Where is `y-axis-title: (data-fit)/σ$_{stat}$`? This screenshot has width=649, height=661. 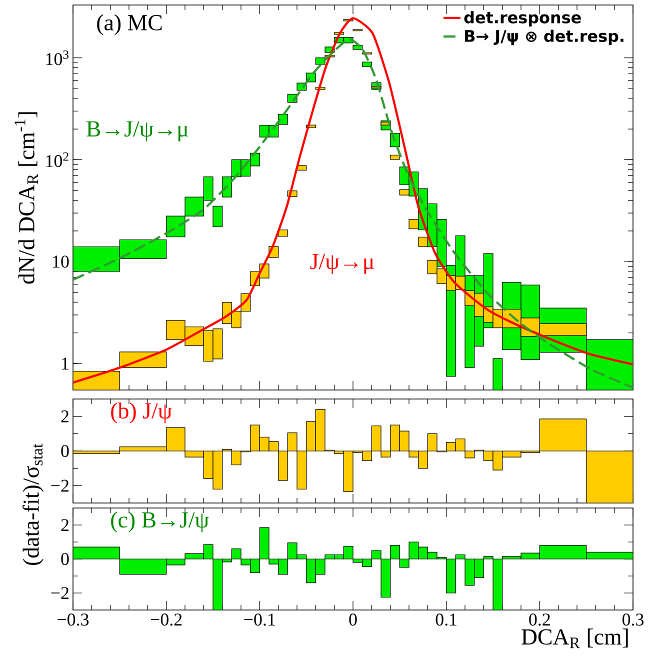 y-axis-title: (data-fit)/σ$_{stat}$ is located at coordinates (33, 505).